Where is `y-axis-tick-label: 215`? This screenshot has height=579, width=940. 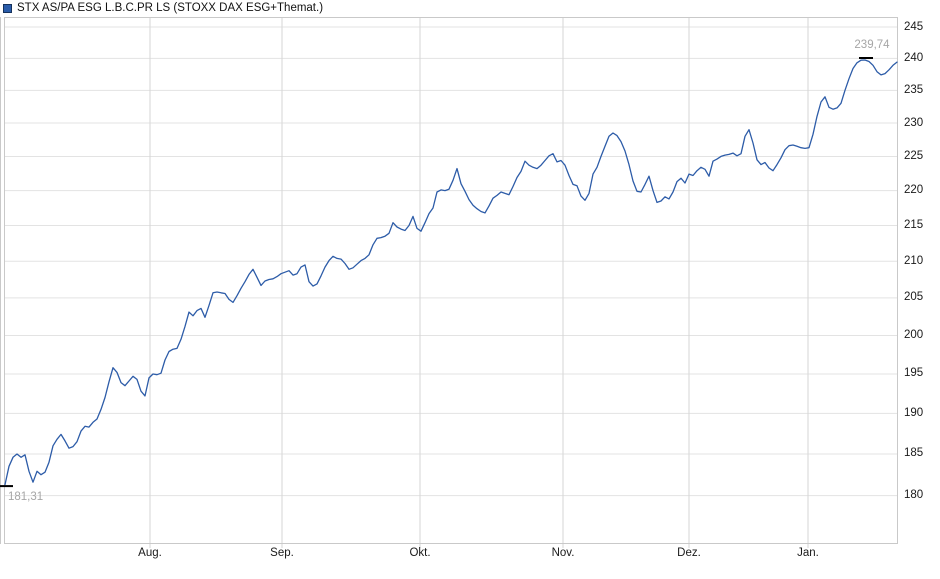
y-axis-tick-label: 215 is located at coordinates (914, 225).